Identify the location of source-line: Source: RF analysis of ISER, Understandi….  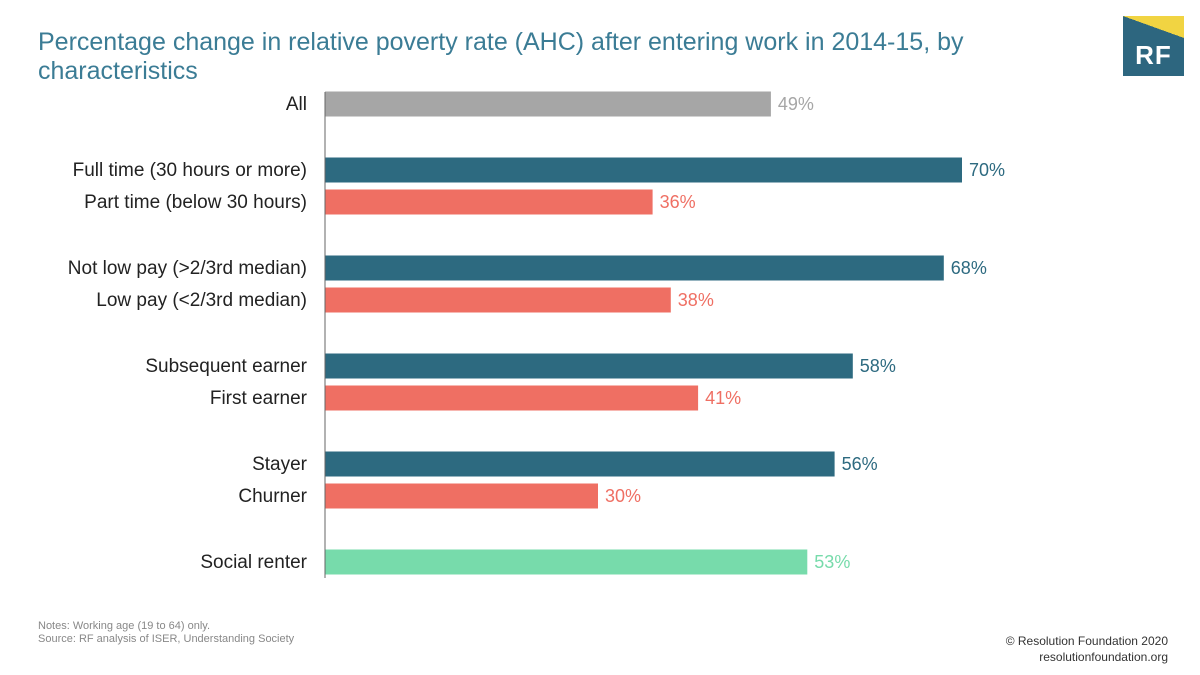
(166, 639).